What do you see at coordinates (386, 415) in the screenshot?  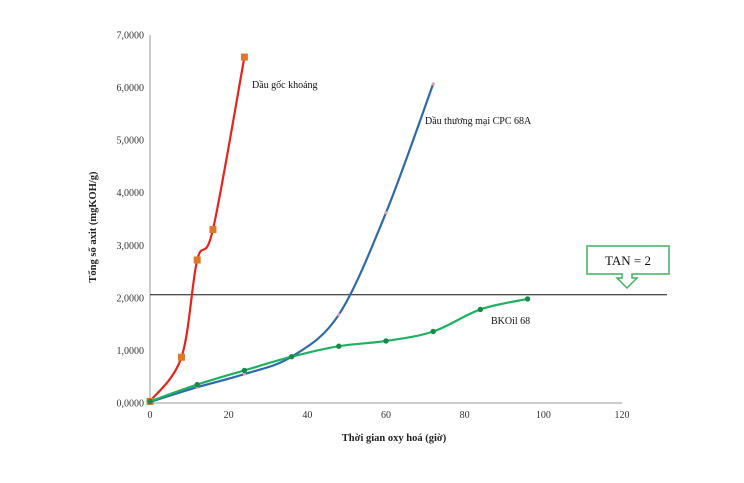 I see `x-tick-label: 60` at bounding box center [386, 415].